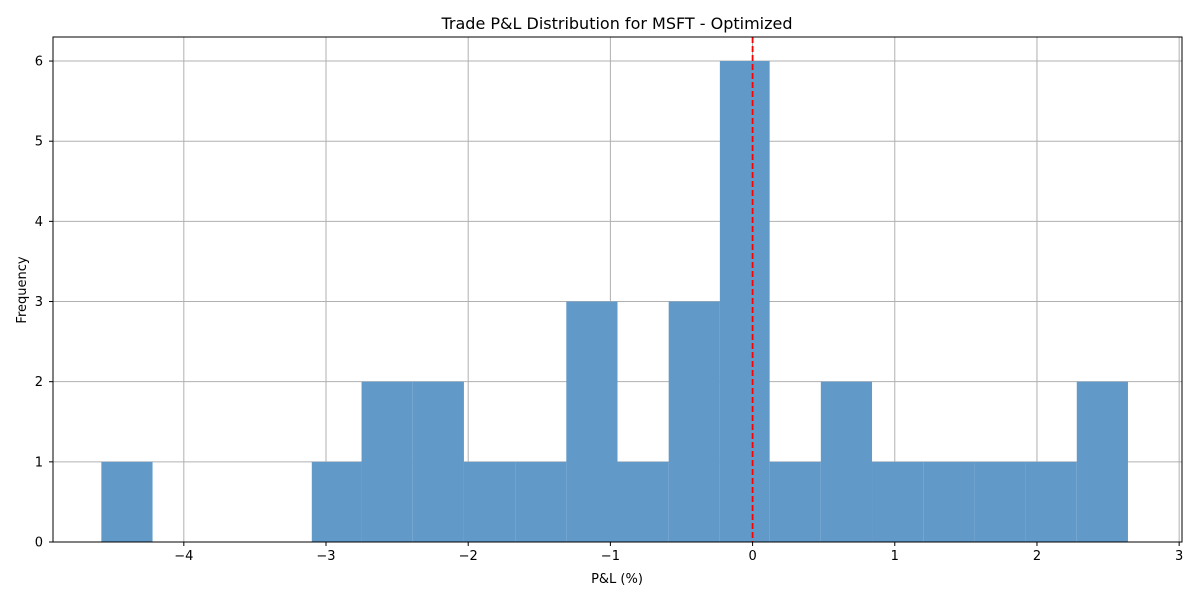 The image size is (1200, 600). What do you see at coordinates (183, 556) in the screenshot?
I see `x-tick-label-0: −4` at bounding box center [183, 556].